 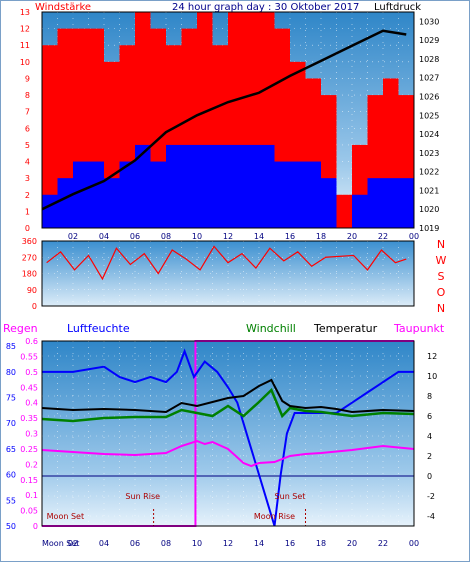 I want to click on tick-label: 0.45, so click(x=29, y=387).